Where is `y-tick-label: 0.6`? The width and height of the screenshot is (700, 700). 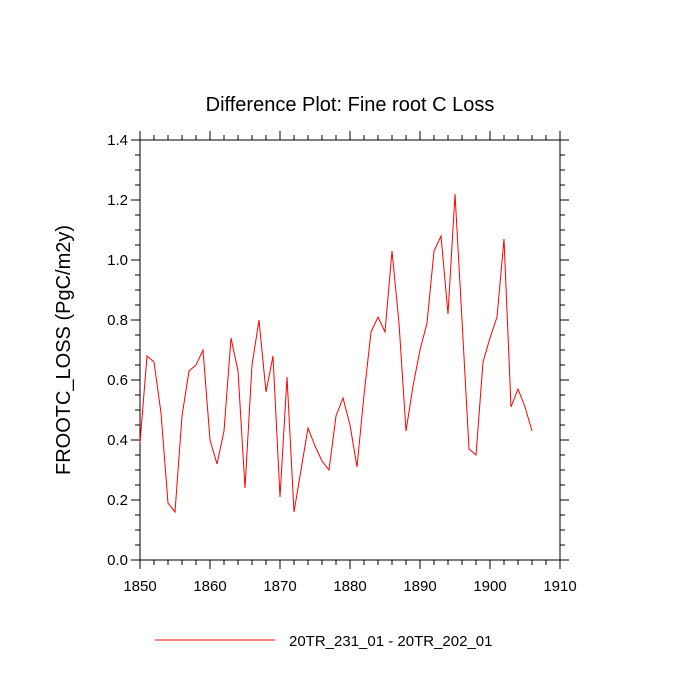 y-tick-label: 0.6 is located at coordinates (117, 380).